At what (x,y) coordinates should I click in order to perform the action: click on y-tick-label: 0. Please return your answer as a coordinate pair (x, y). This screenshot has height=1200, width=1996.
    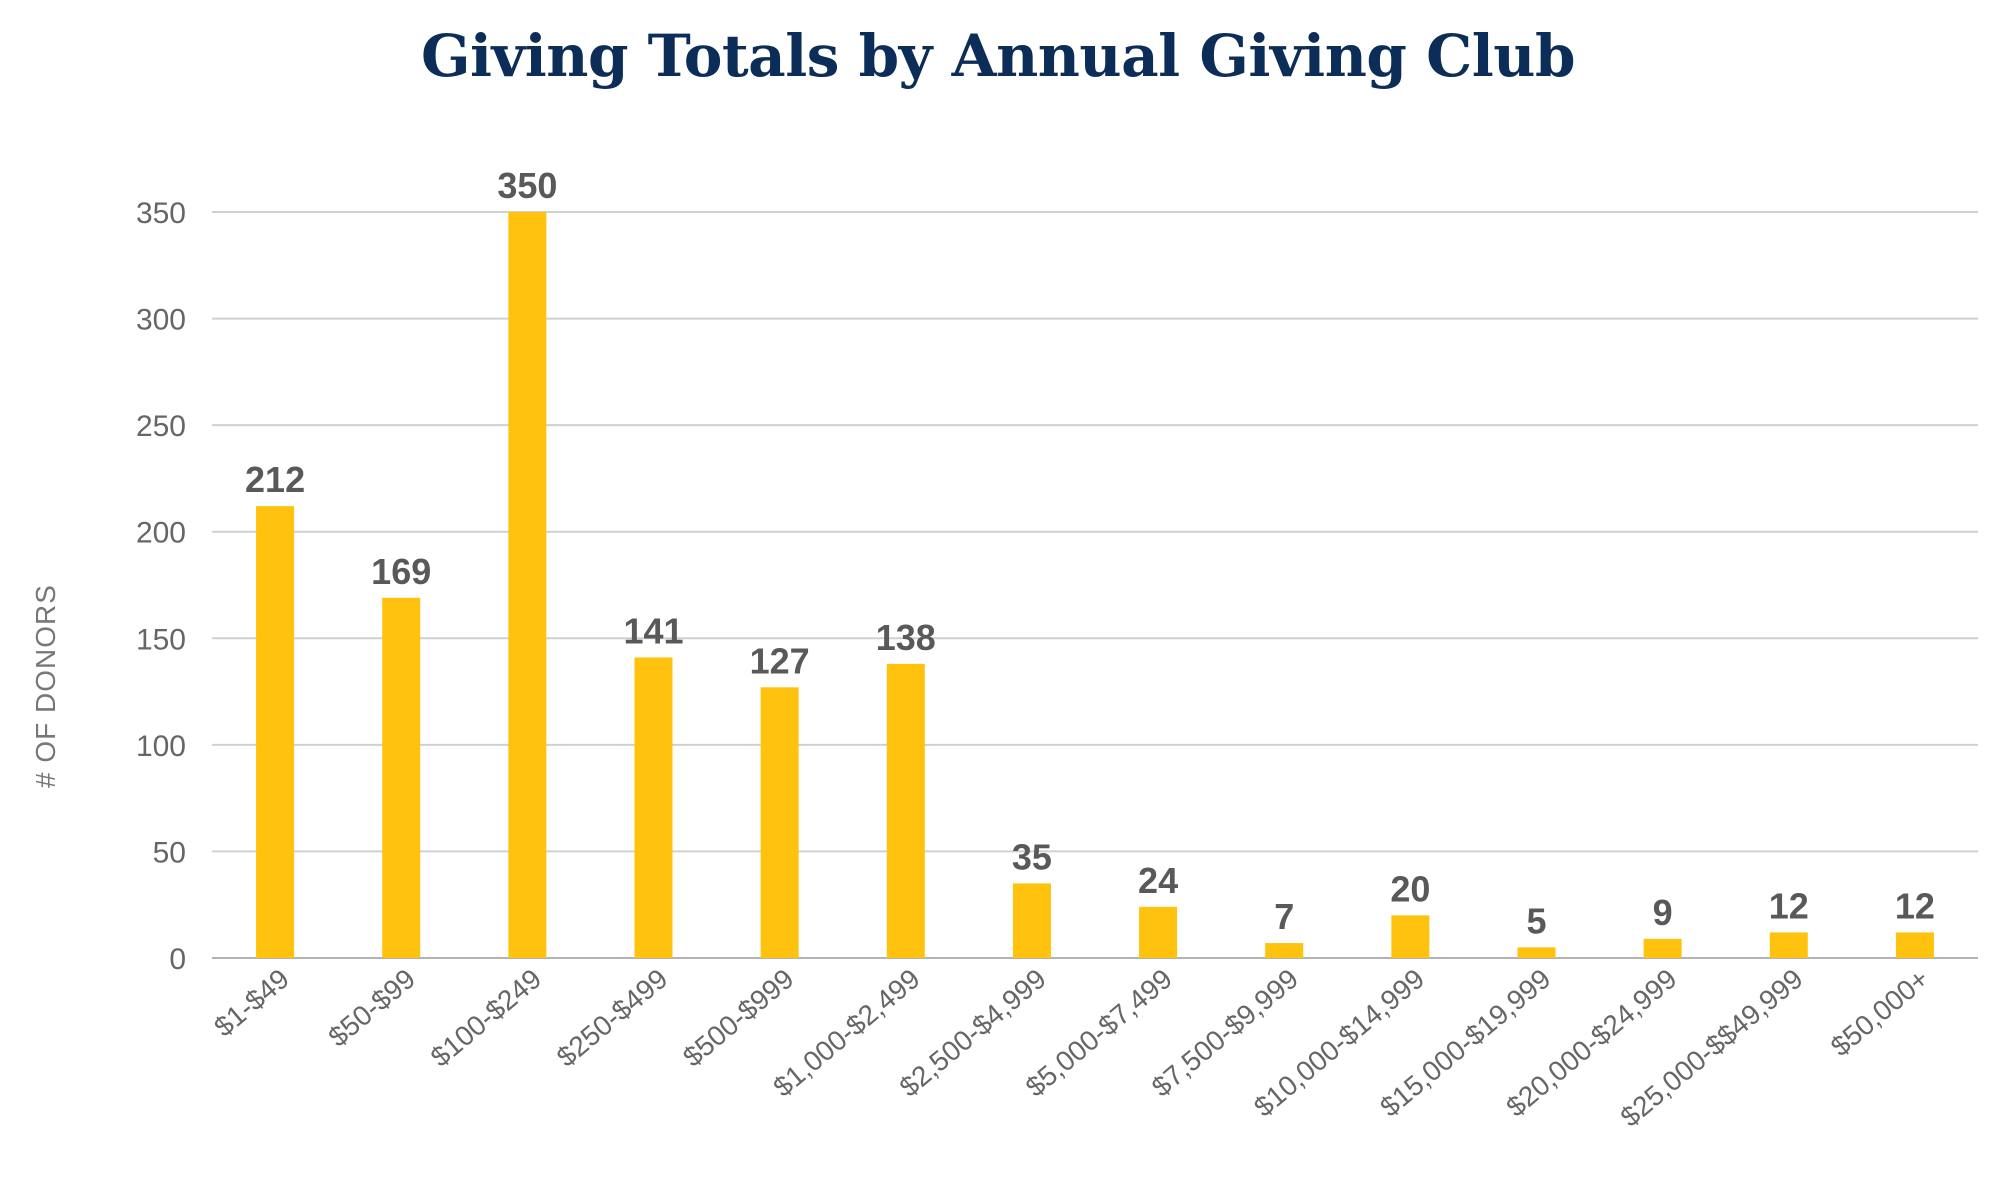
    Looking at the image, I should click on (177, 959).